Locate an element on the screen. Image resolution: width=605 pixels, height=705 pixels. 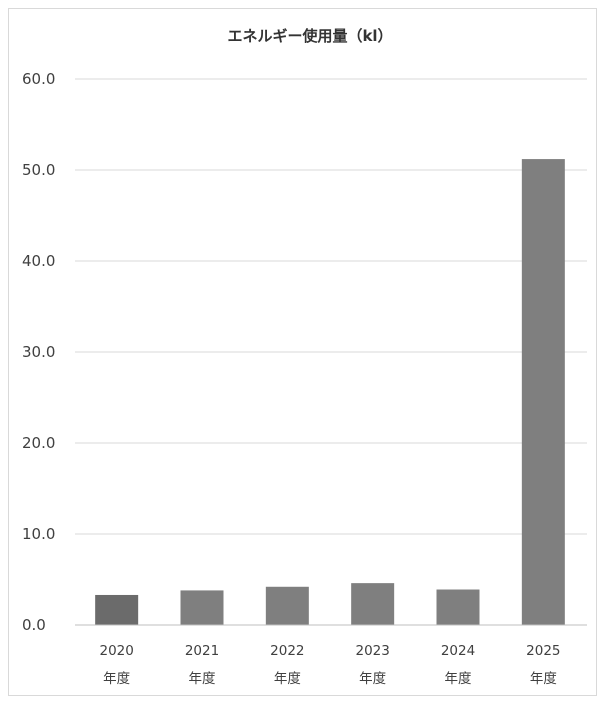
x-tick-label-year: 2021 is located at coordinates (202, 651).